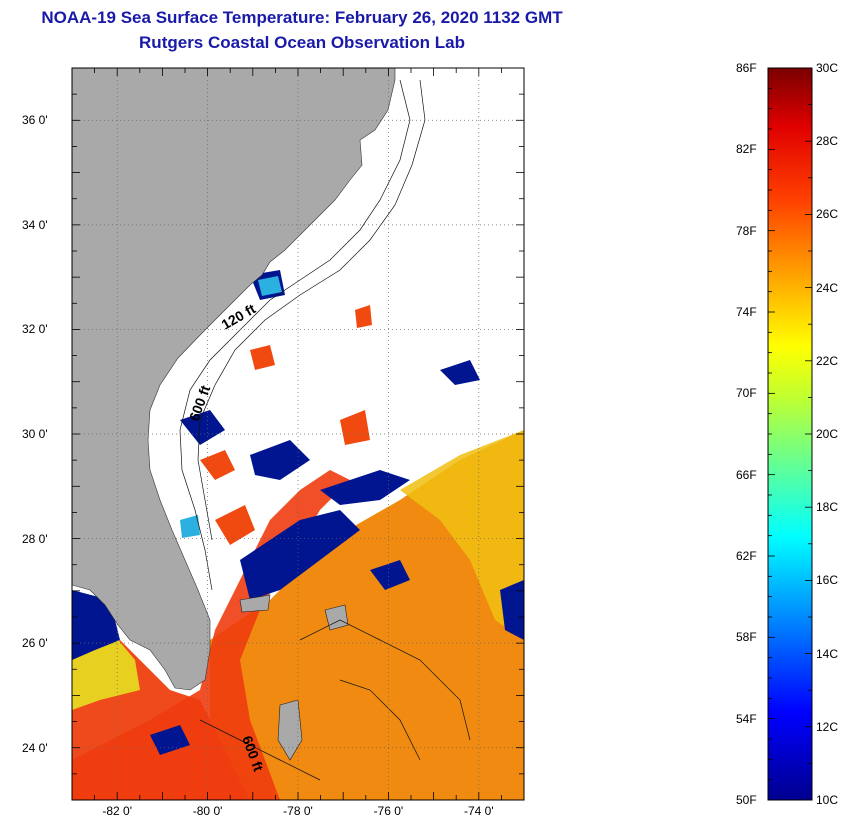 The width and height of the screenshot is (849, 832). What do you see at coordinates (35, 643) in the screenshot?
I see `latitude-label: 26 0'` at bounding box center [35, 643].